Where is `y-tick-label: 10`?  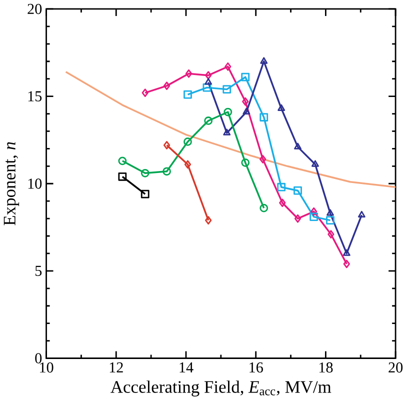
y-tick-label: 10 is located at coordinates (35, 183).